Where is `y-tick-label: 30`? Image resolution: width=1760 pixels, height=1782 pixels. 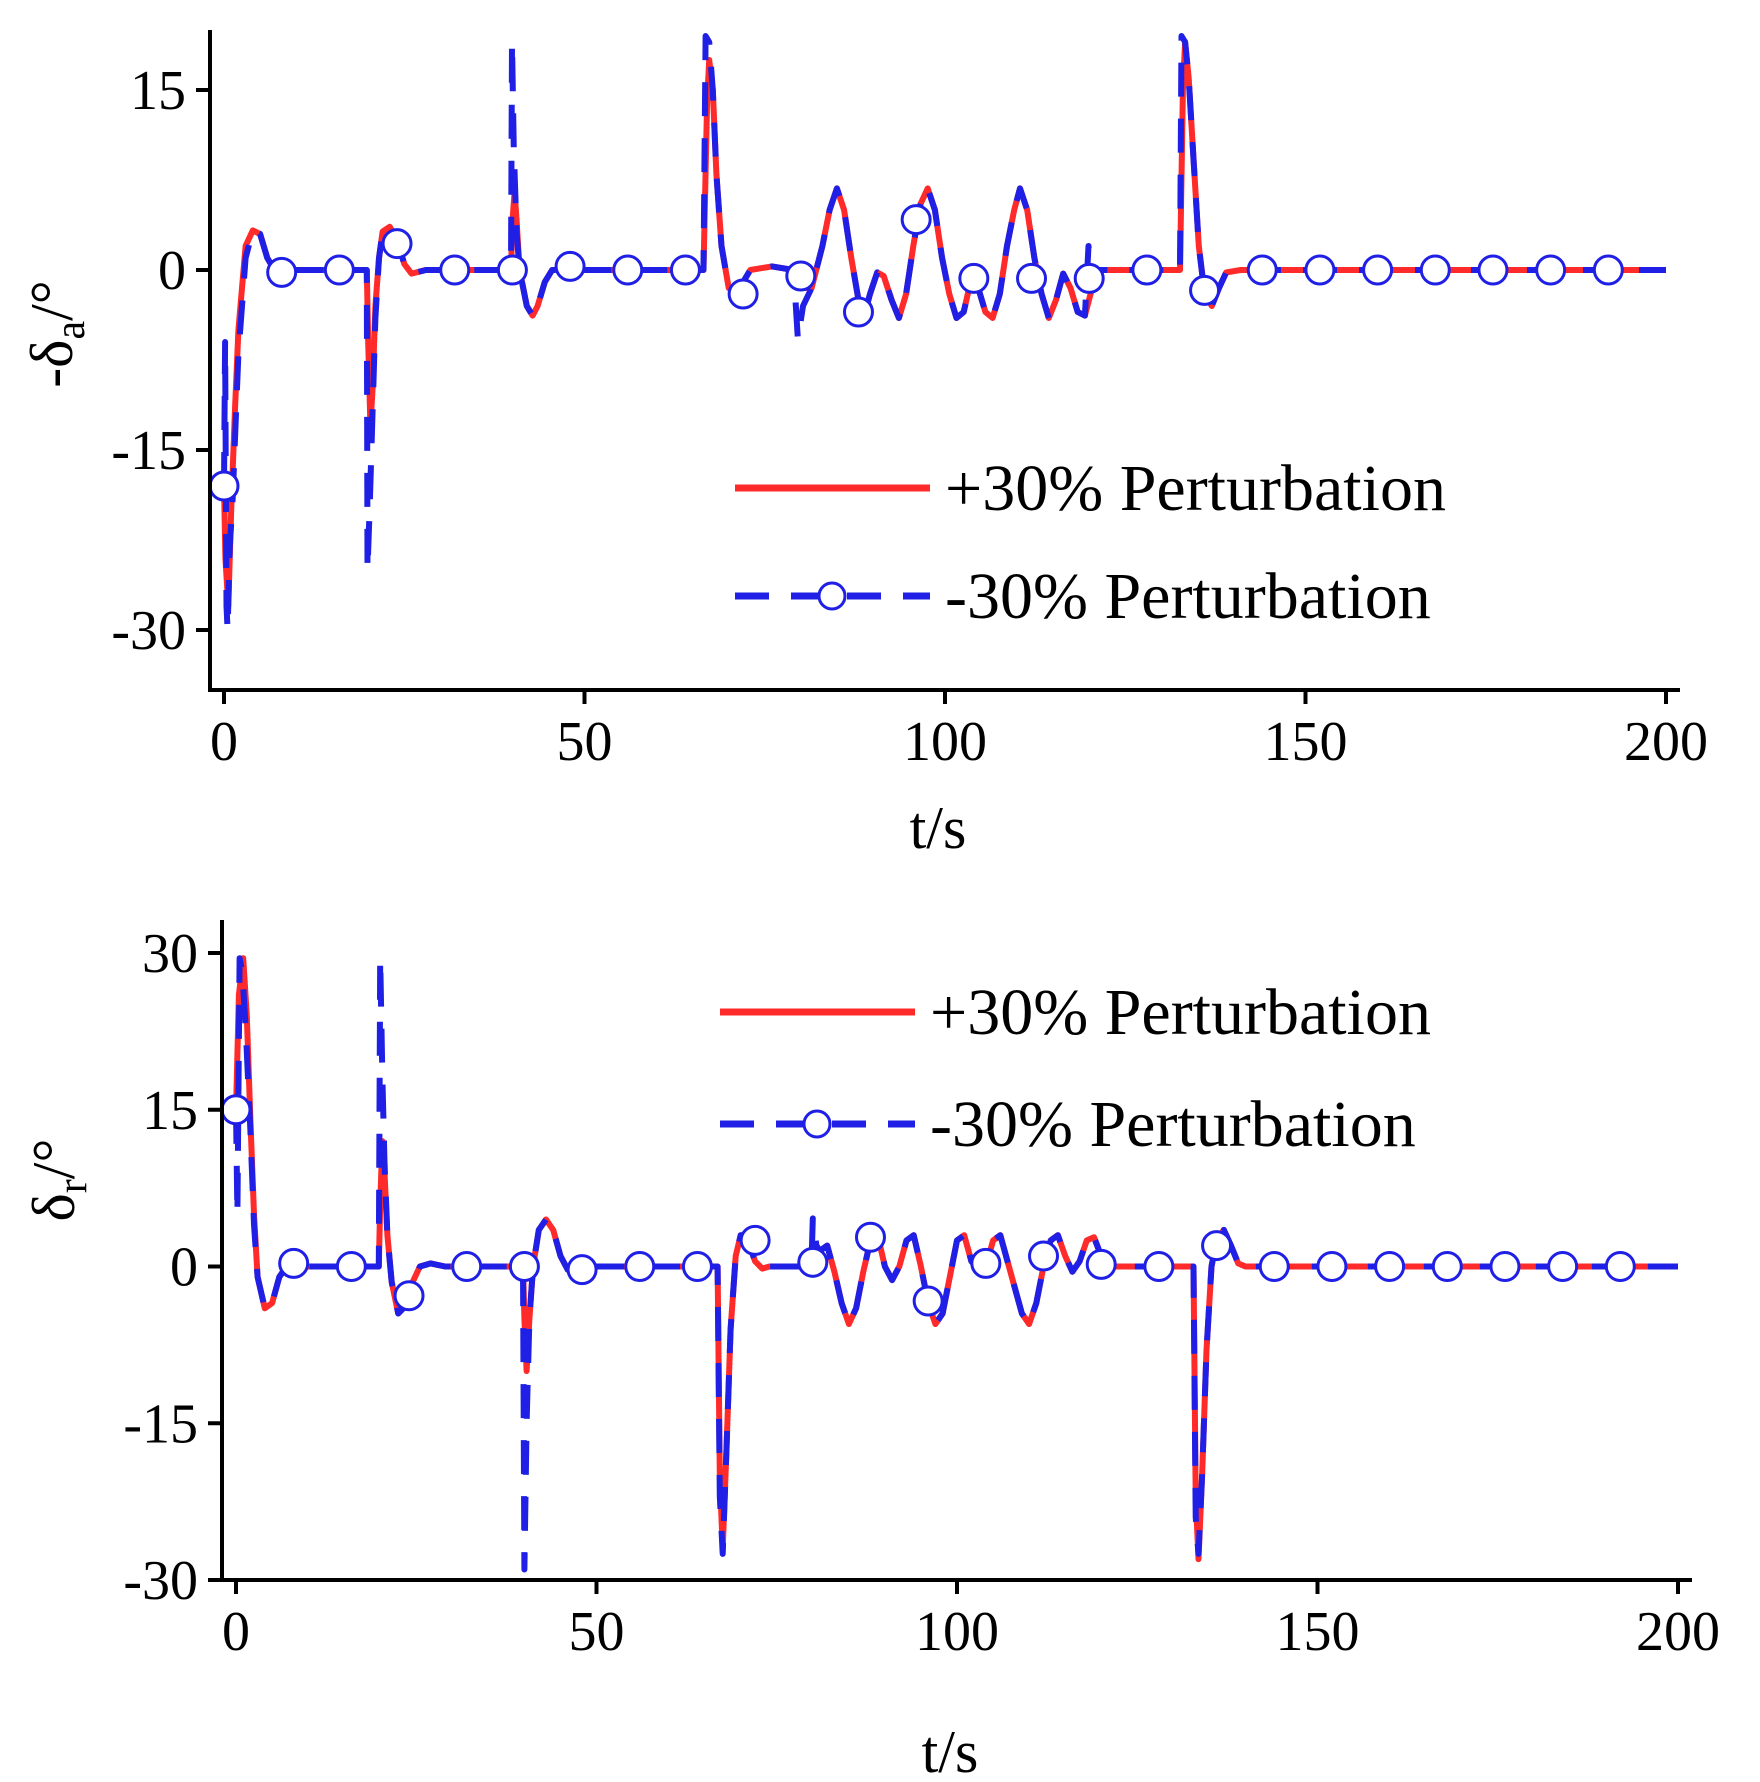 y-tick-label: 30 is located at coordinates (170, 954).